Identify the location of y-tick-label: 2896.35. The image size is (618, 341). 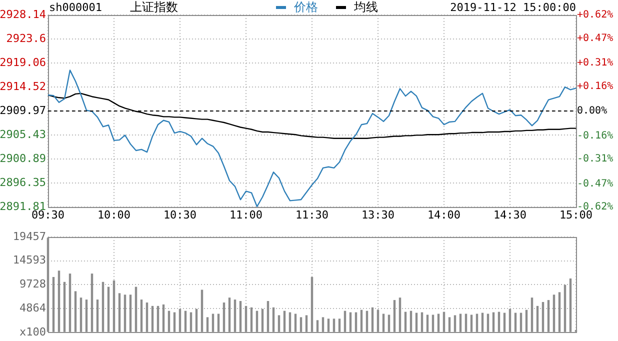
(23, 182).